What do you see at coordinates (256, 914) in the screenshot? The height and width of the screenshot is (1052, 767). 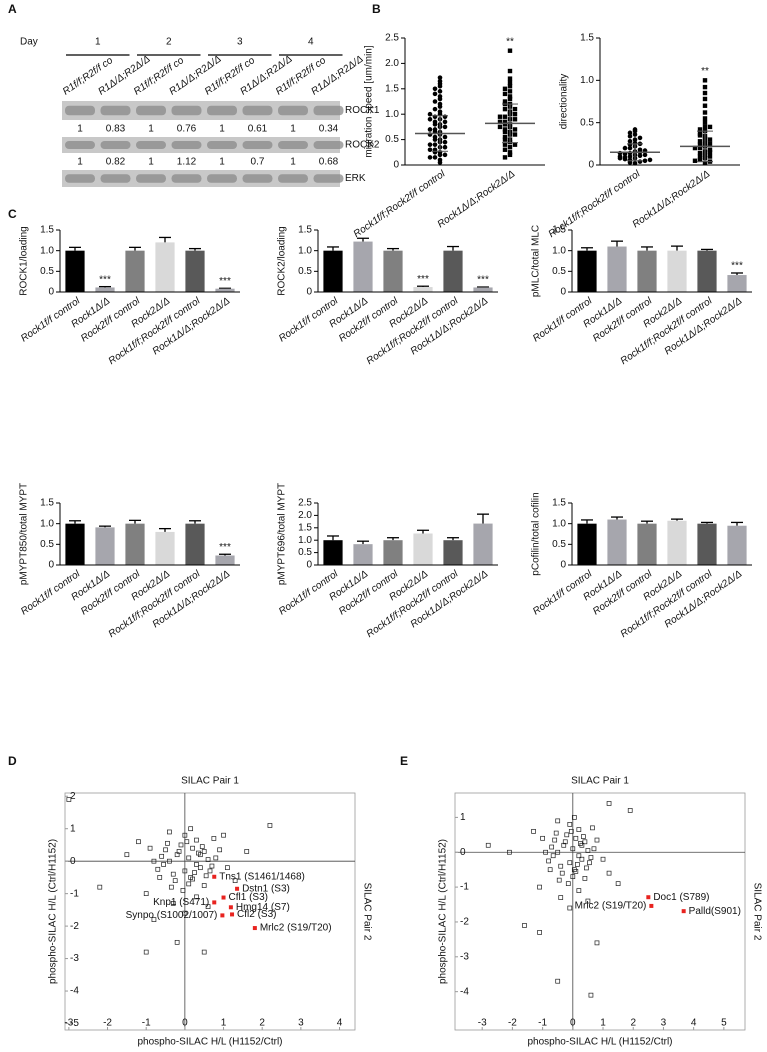 I see `point-label: Cfl2 (S3)` at bounding box center [256, 914].